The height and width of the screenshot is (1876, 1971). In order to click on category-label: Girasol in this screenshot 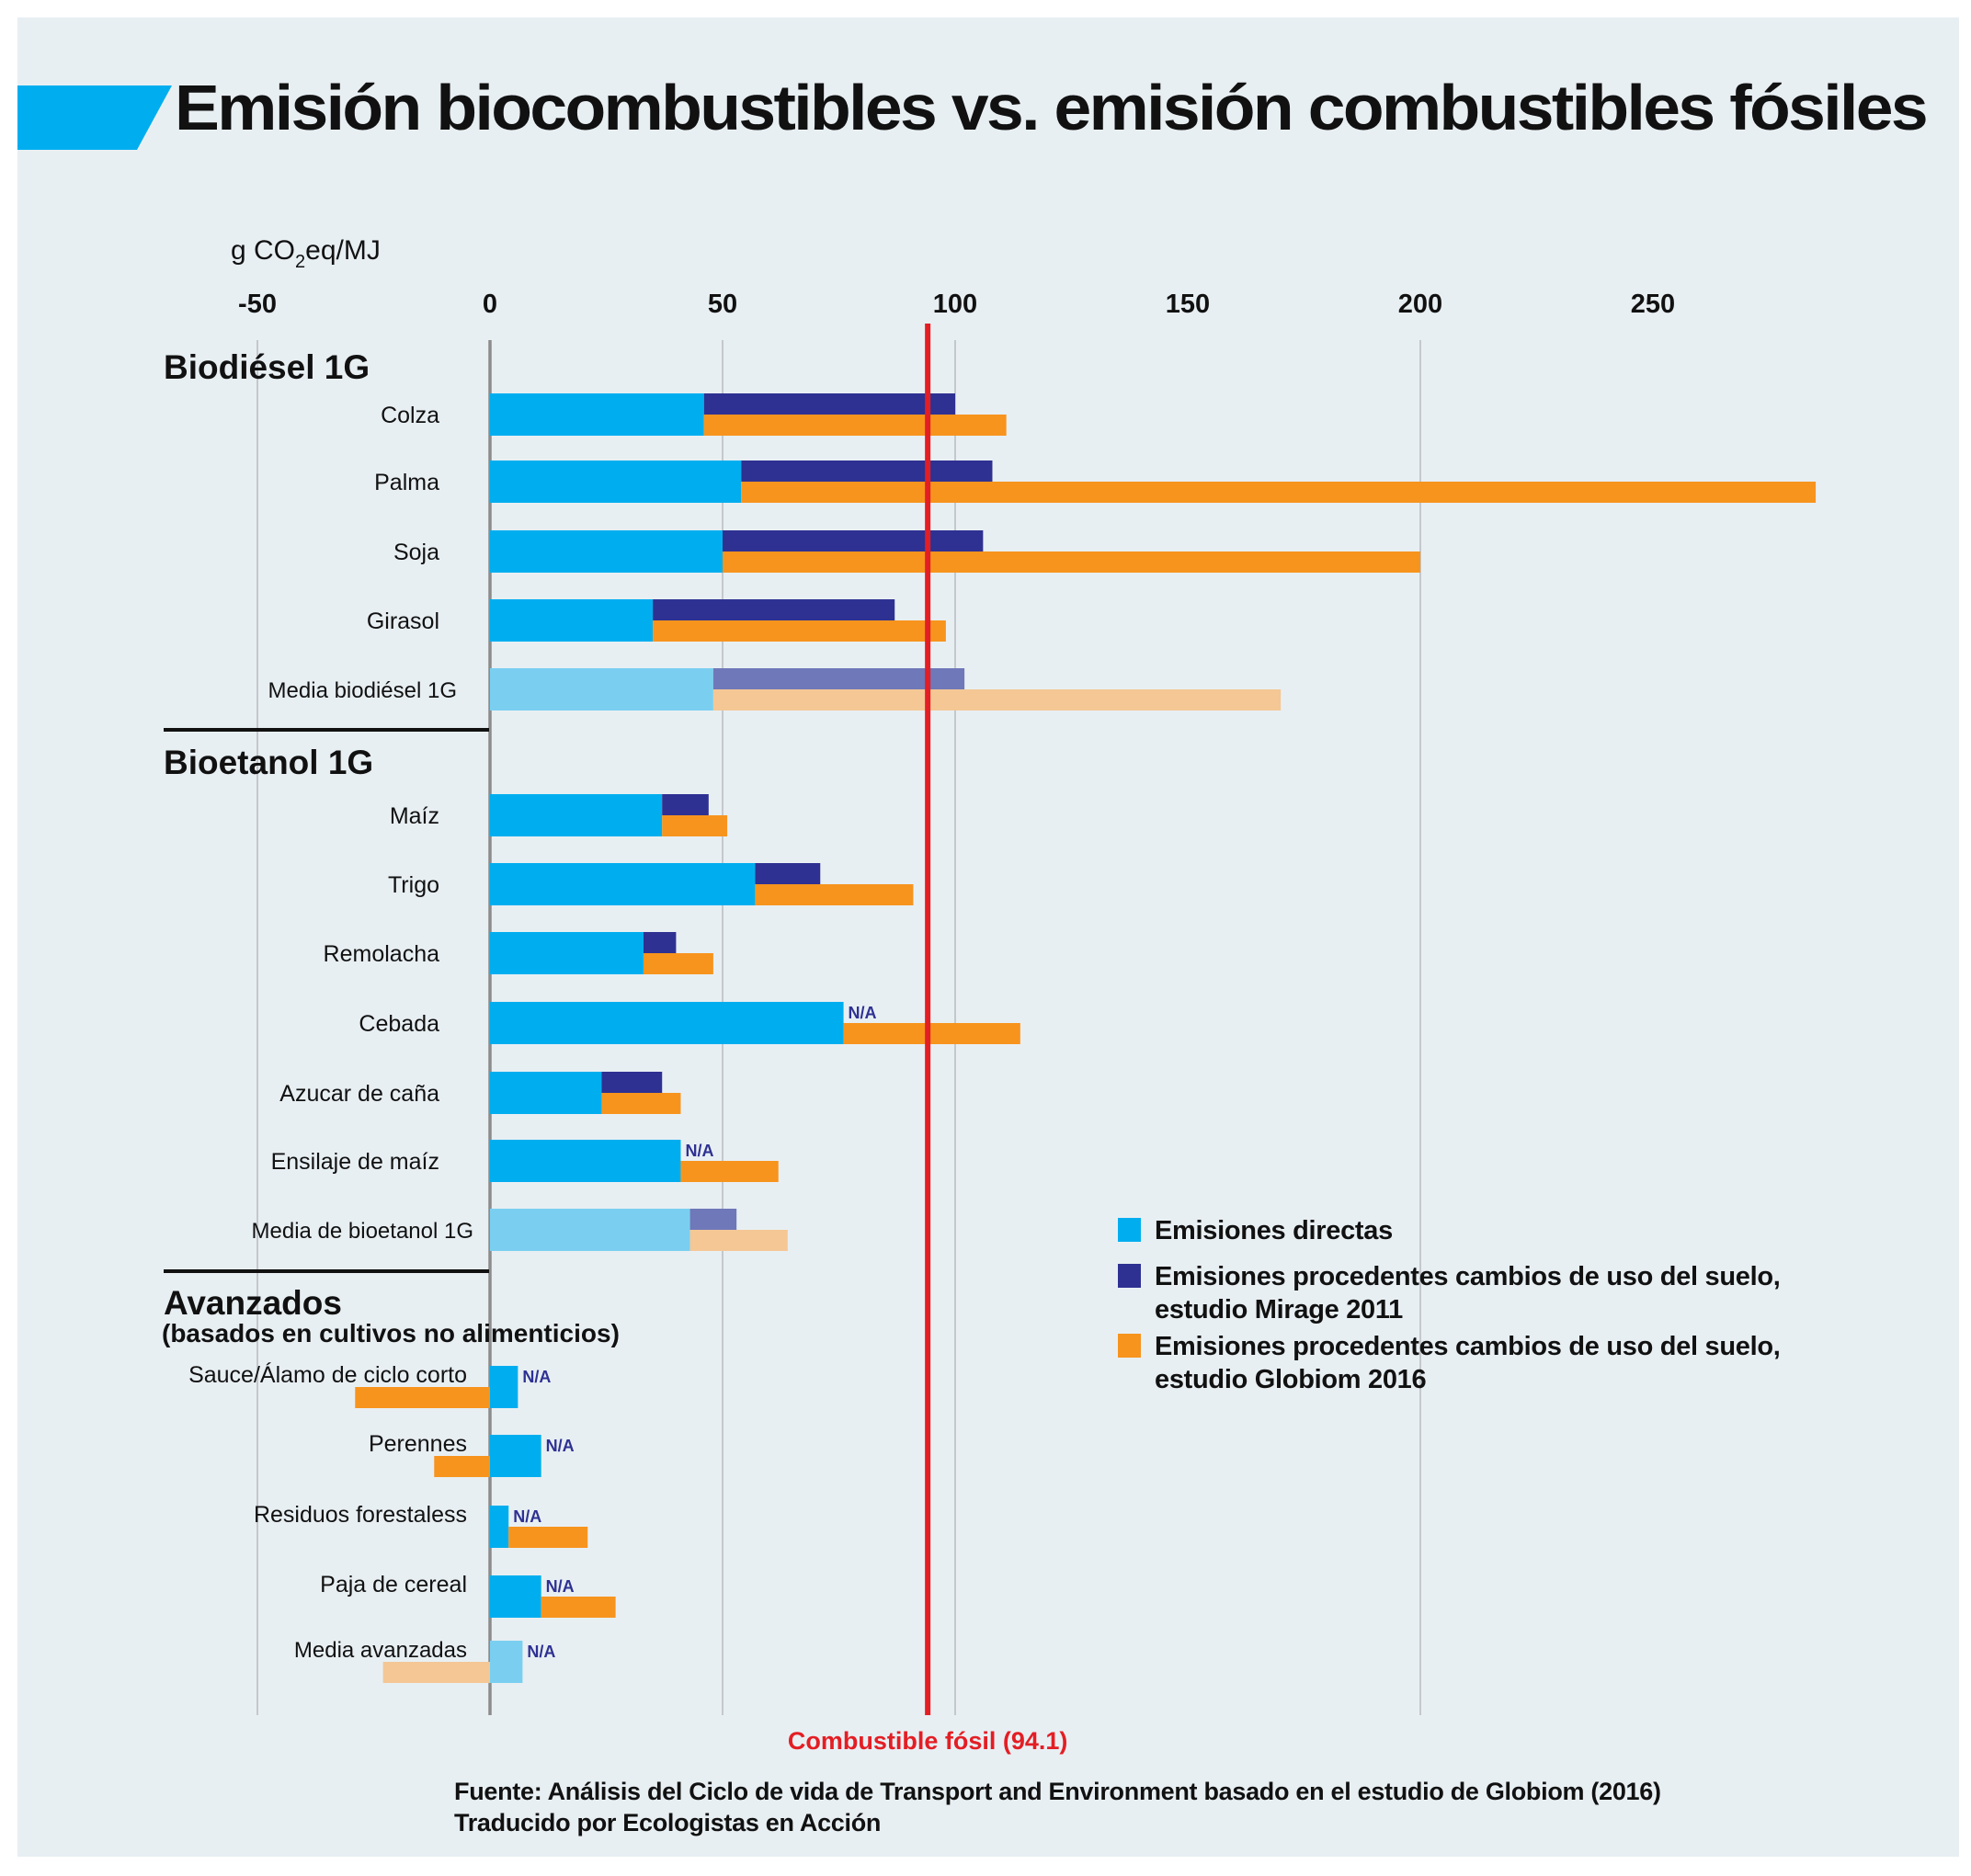, I will do `click(403, 621)`.